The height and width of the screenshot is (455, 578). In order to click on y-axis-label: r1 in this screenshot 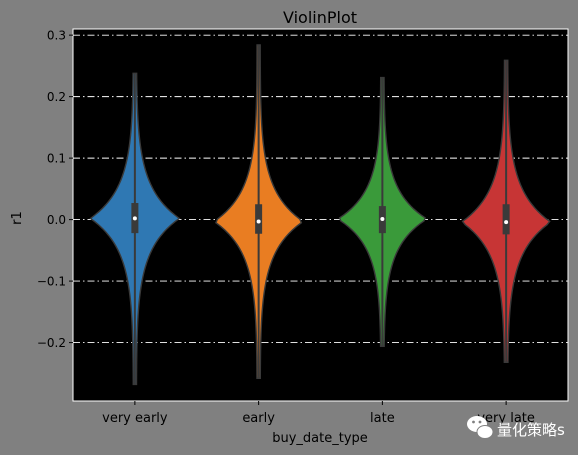, I will do `click(17, 218)`.